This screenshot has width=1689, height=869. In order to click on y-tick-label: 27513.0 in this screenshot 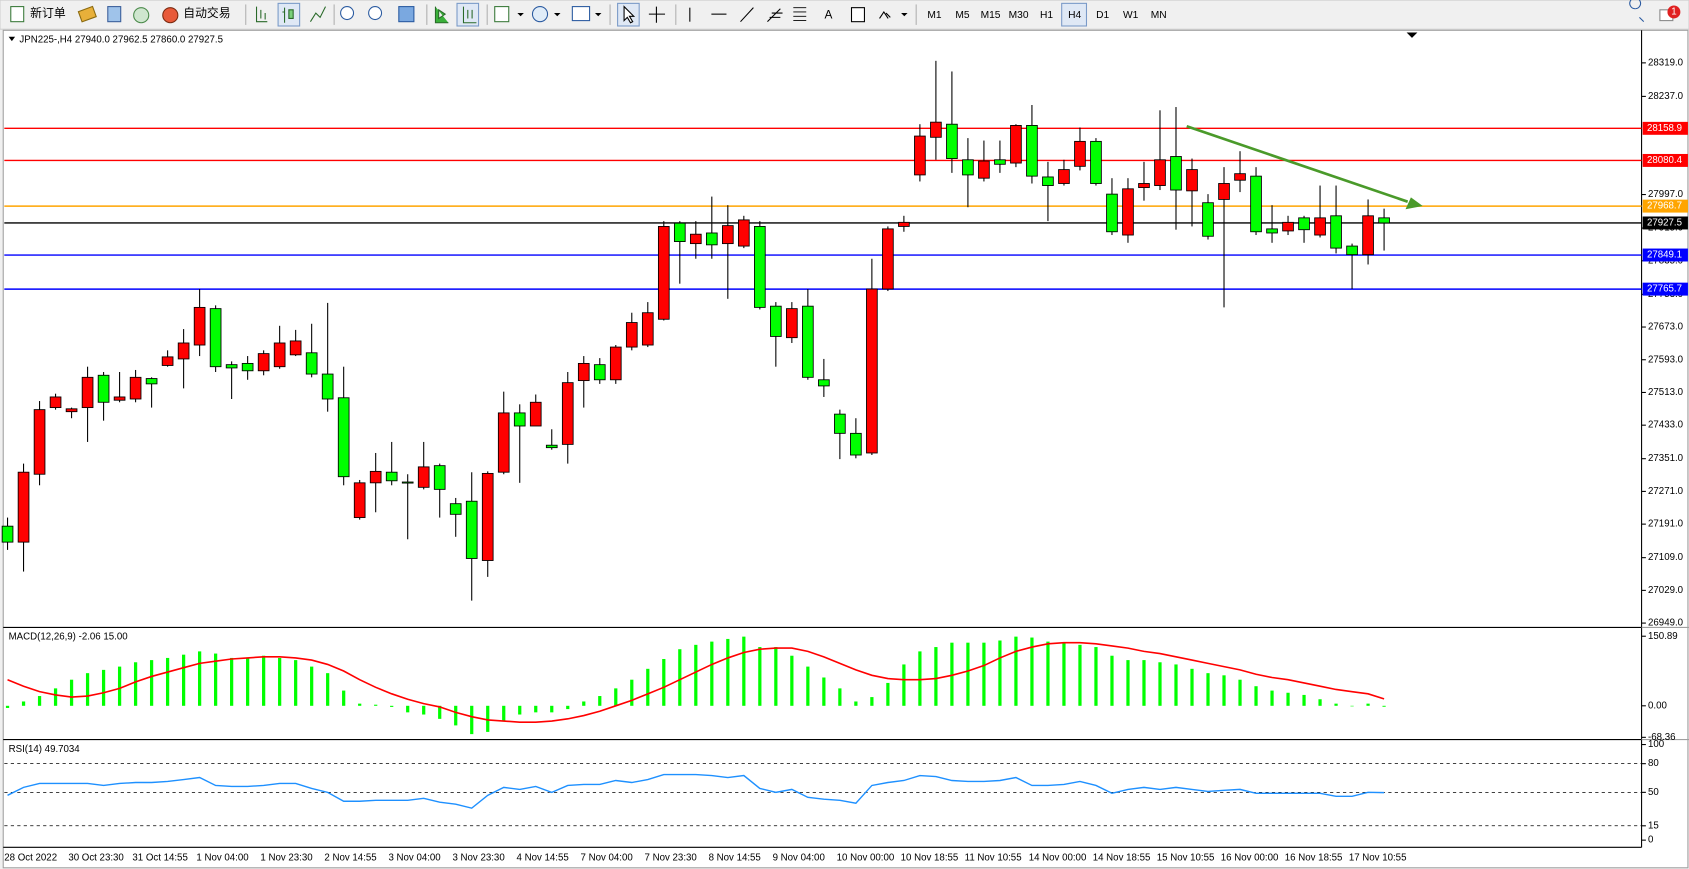, I will do `click(1666, 392)`.